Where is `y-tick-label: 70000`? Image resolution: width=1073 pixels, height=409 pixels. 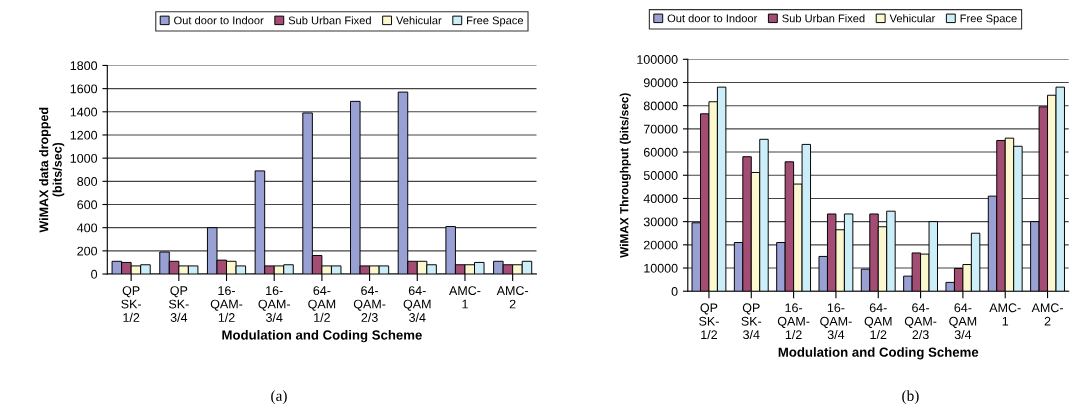
y-tick-label: 70000 is located at coordinates (660, 129).